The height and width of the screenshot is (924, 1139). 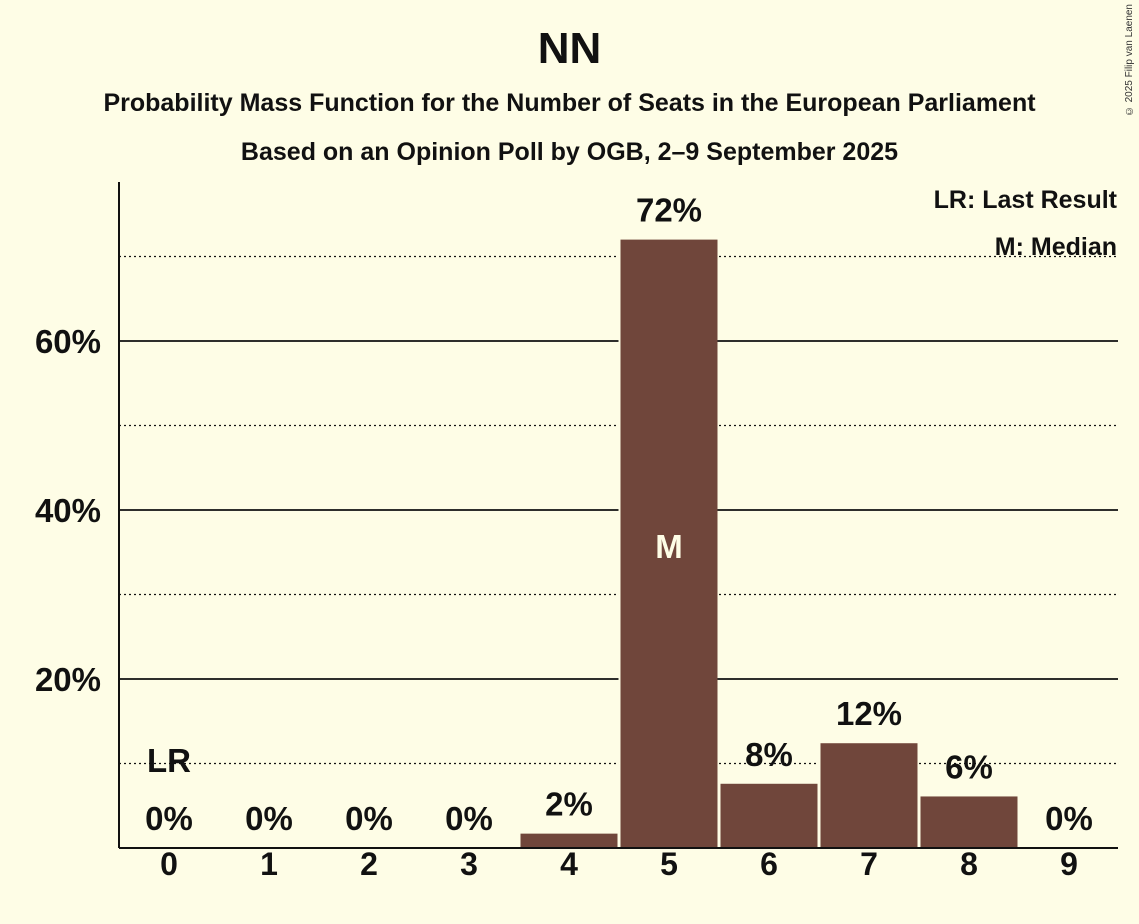 I want to click on y-tick-label: 20%, so click(x=68, y=679).